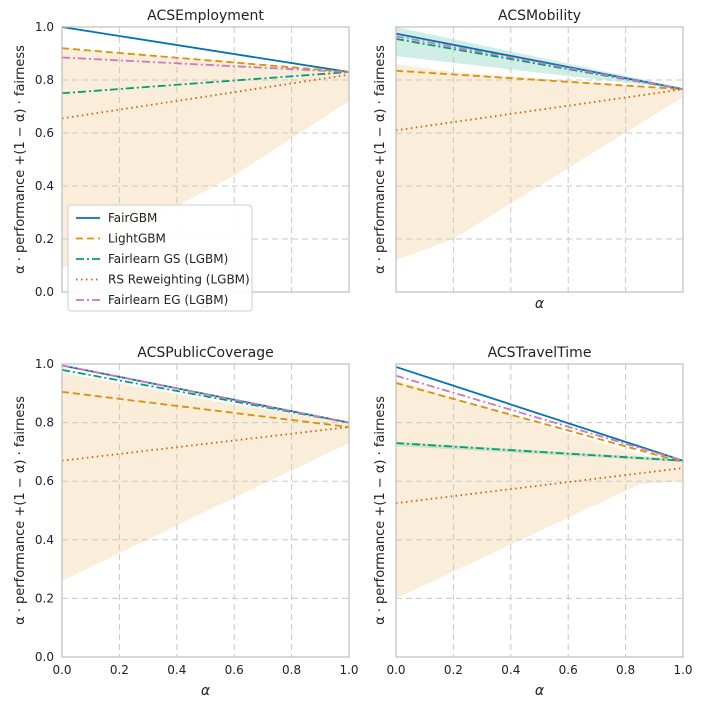  What do you see at coordinates (137, 239) in the screenshot?
I see `legend-label: LightGBM` at bounding box center [137, 239].